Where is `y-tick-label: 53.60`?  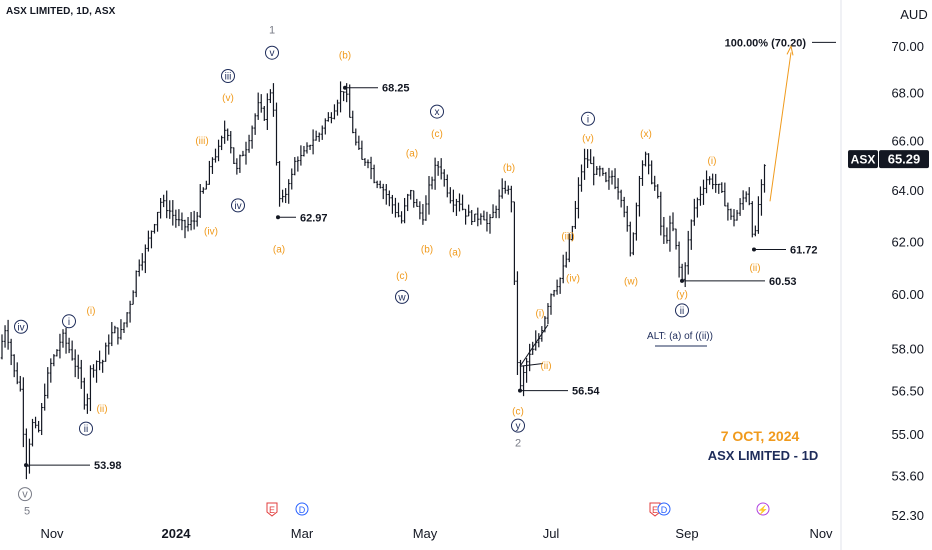 y-tick-label: 53.60 is located at coordinates (907, 475).